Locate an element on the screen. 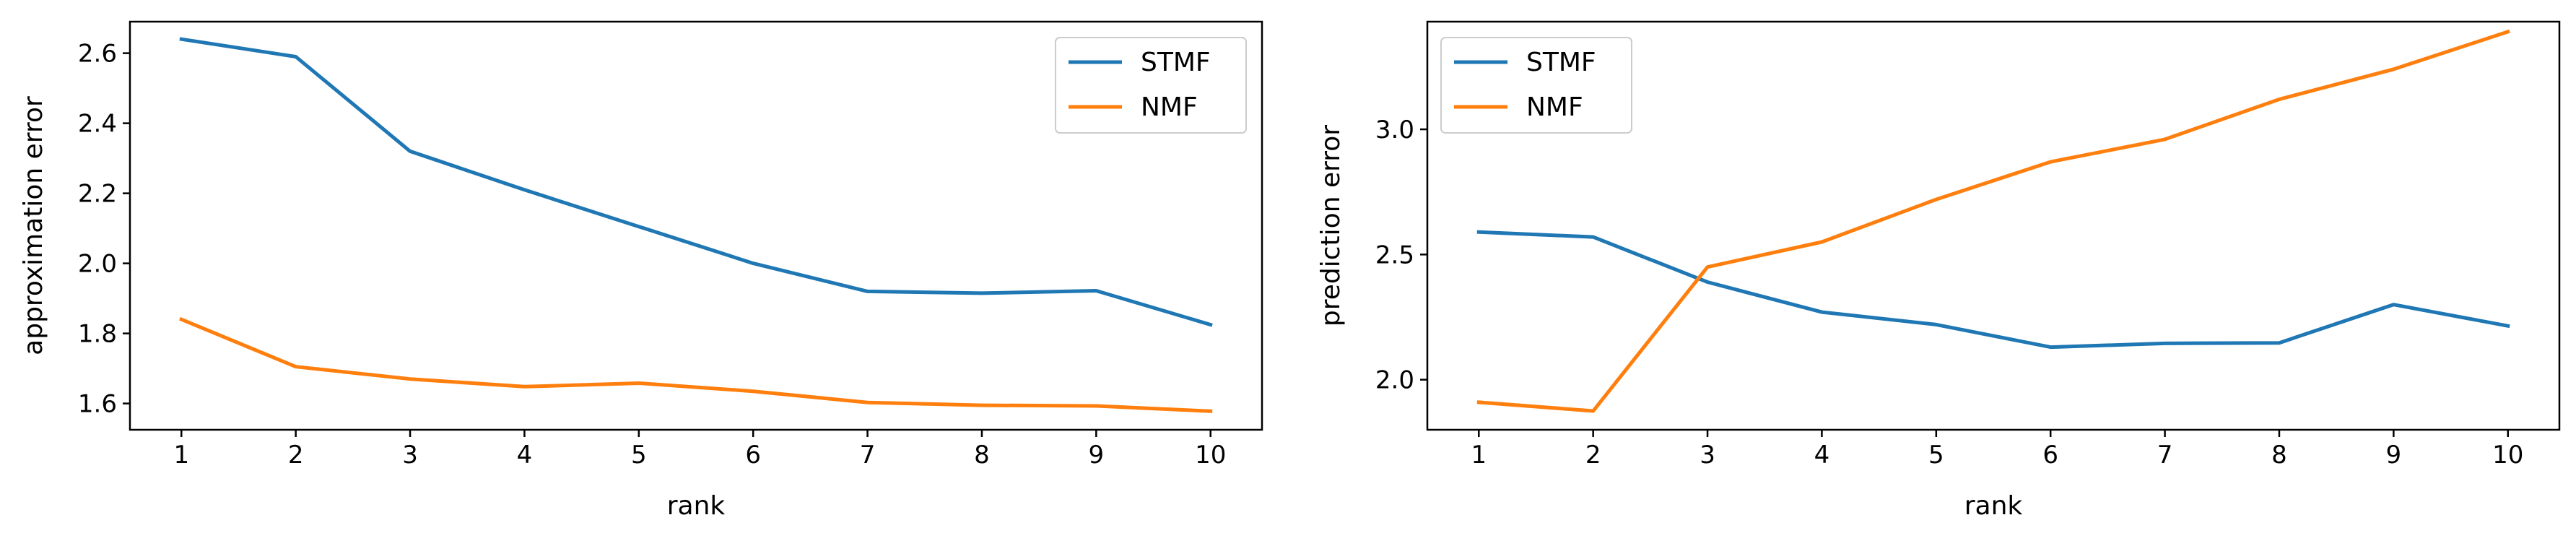 This screenshot has height=541, width=2576. y-tick-label: 3.0 is located at coordinates (1394, 130).